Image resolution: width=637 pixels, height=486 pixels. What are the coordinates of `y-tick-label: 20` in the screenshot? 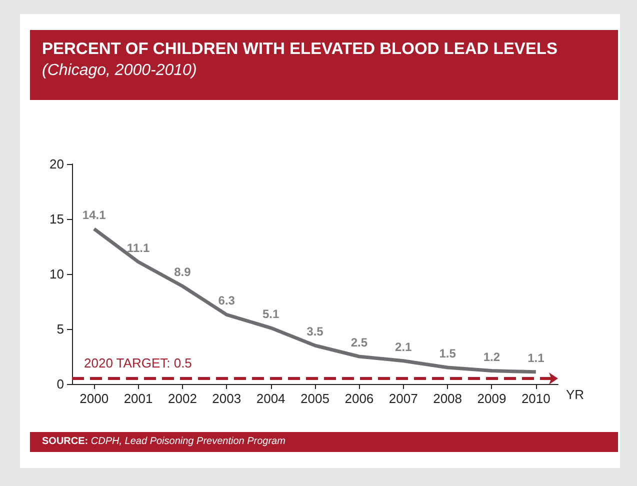 It's located at (57, 164).